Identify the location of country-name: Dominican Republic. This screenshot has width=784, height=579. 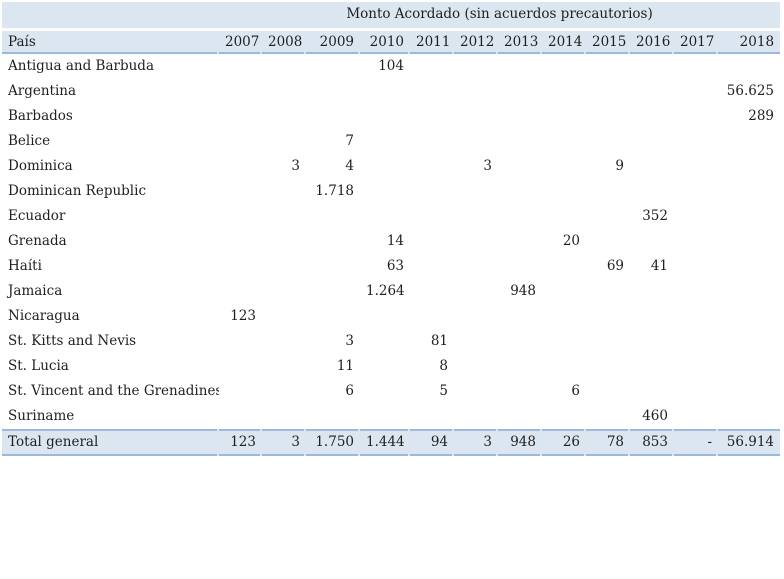
(110, 191).